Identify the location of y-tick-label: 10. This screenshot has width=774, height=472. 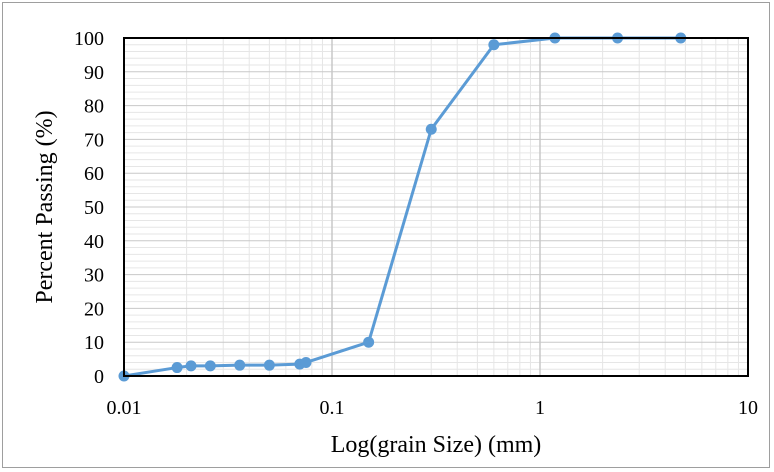
(94, 343).